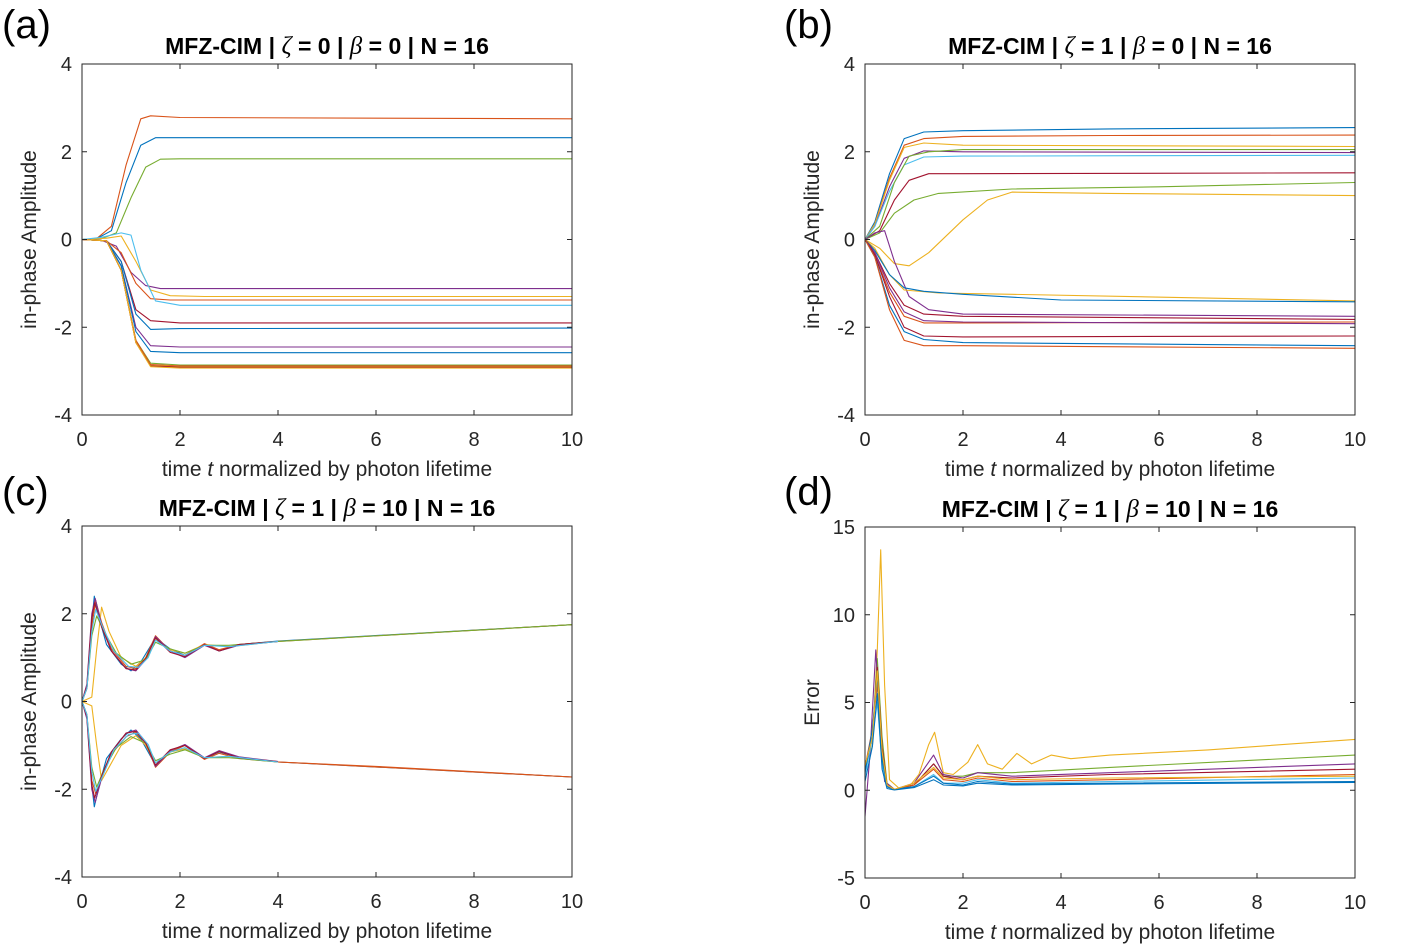 The image size is (1403, 947). What do you see at coordinates (29, 239) in the screenshot?
I see `y-axis-label: in-phase Amplitude` at bounding box center [29, 239].